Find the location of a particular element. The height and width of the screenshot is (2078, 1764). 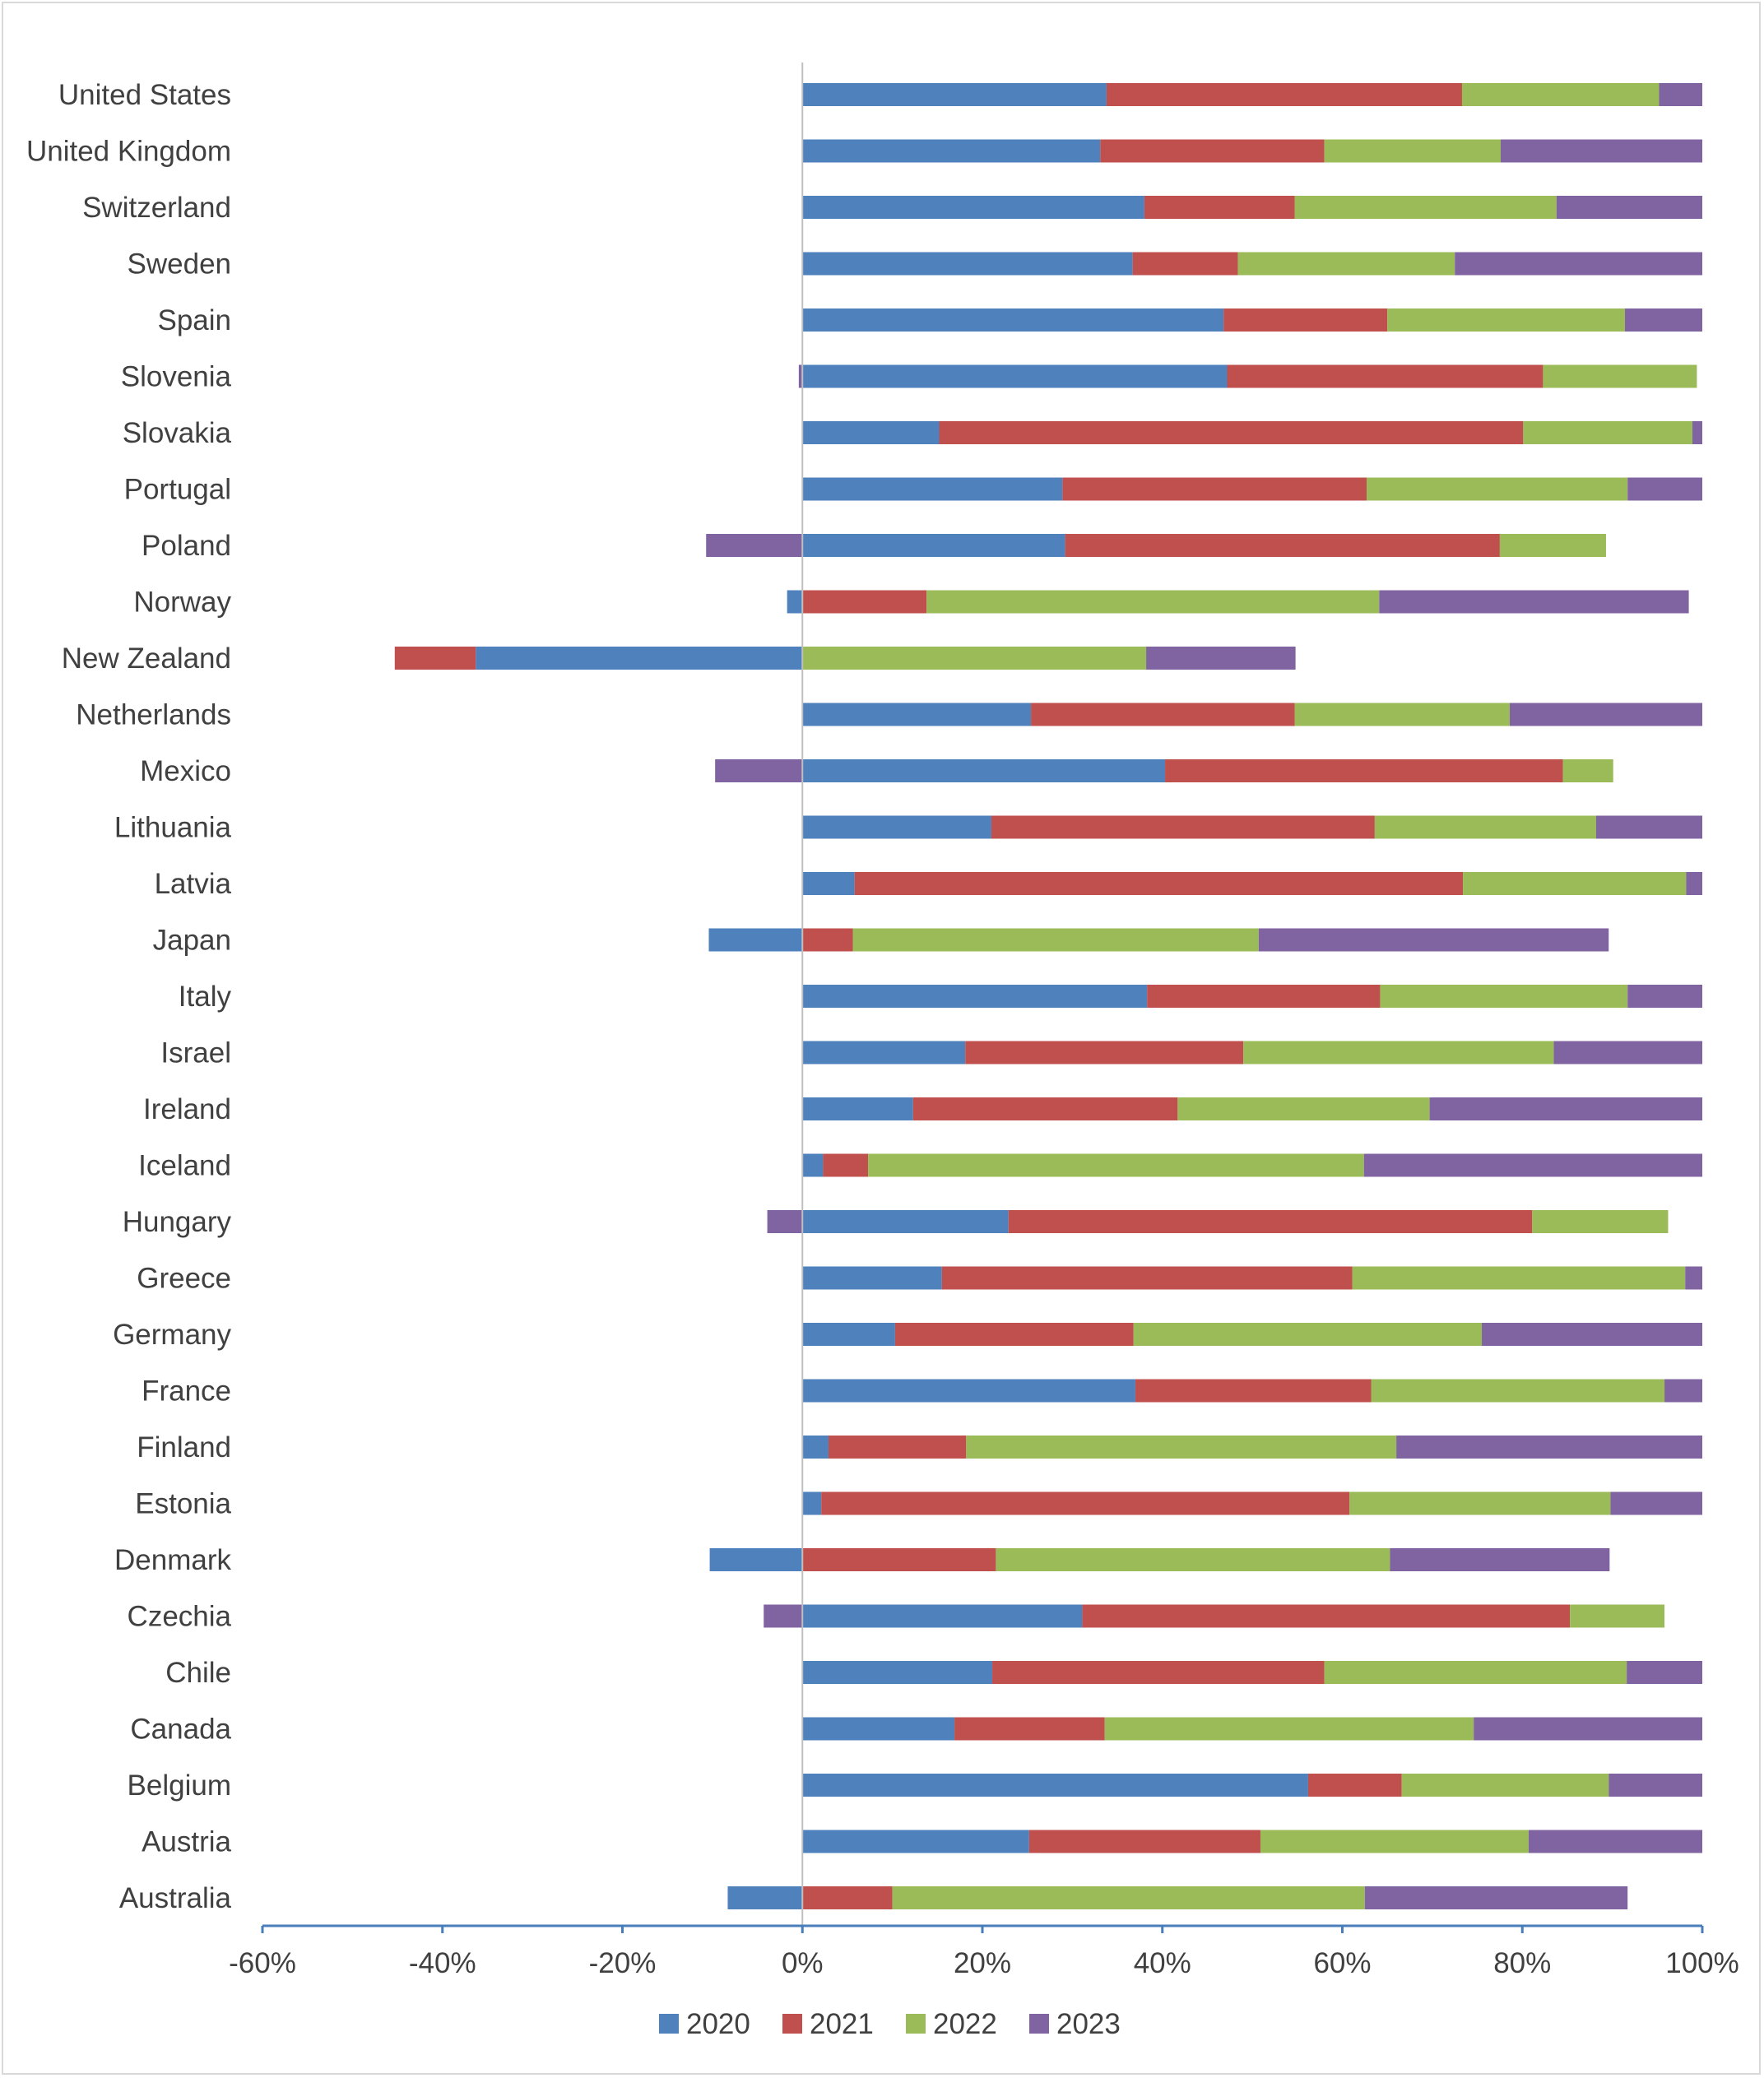

category-label-hungary: Hungary is located at coordinates (177, 1222).